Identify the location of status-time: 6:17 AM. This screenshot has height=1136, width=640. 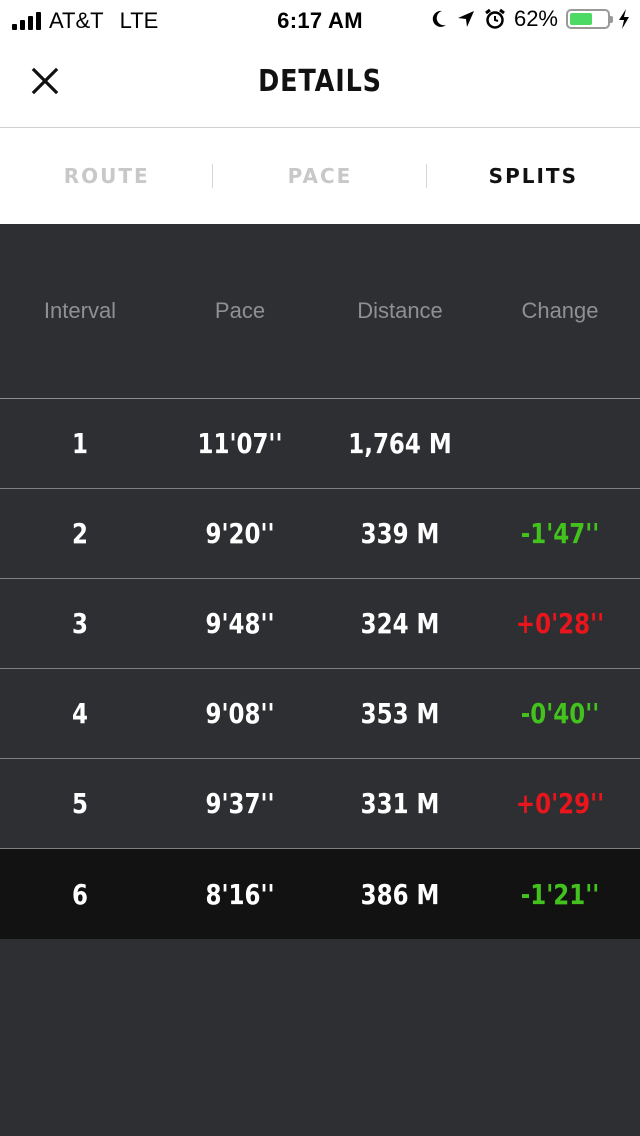
(320, 20).